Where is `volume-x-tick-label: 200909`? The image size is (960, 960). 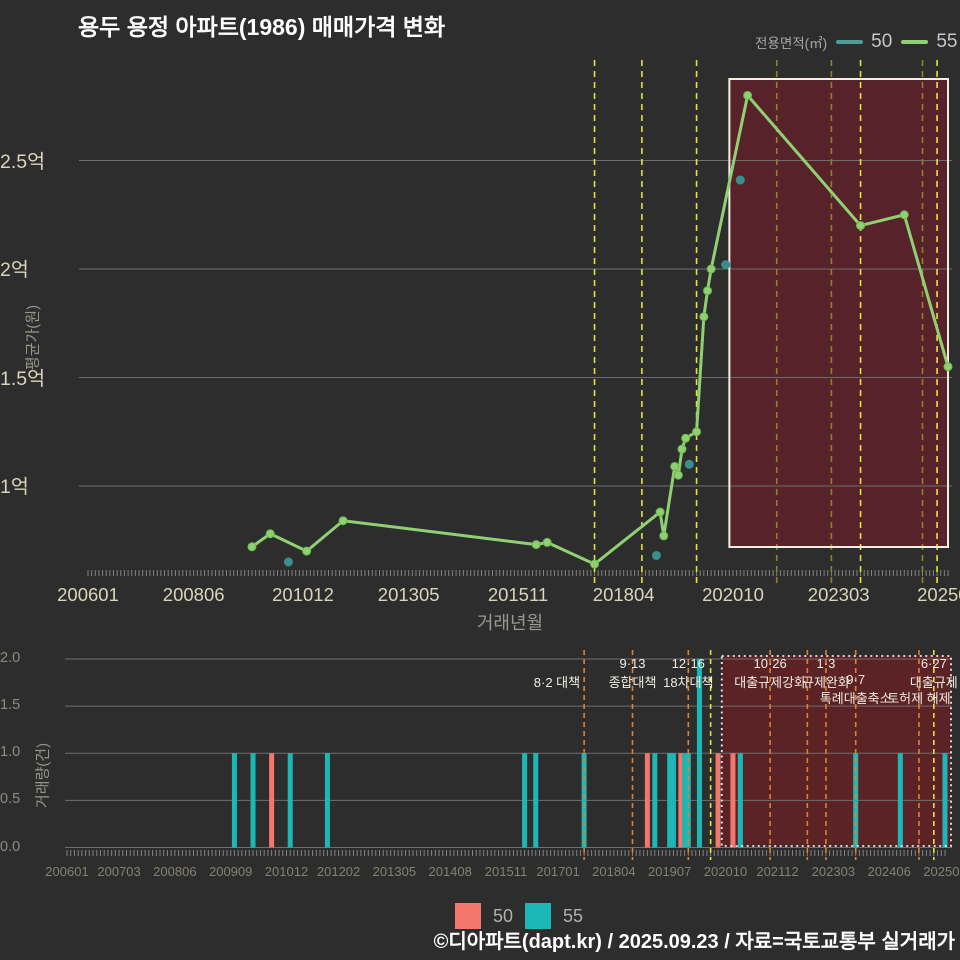 volume-x-tick-label: 200909 is located at coordinates (230, 871).